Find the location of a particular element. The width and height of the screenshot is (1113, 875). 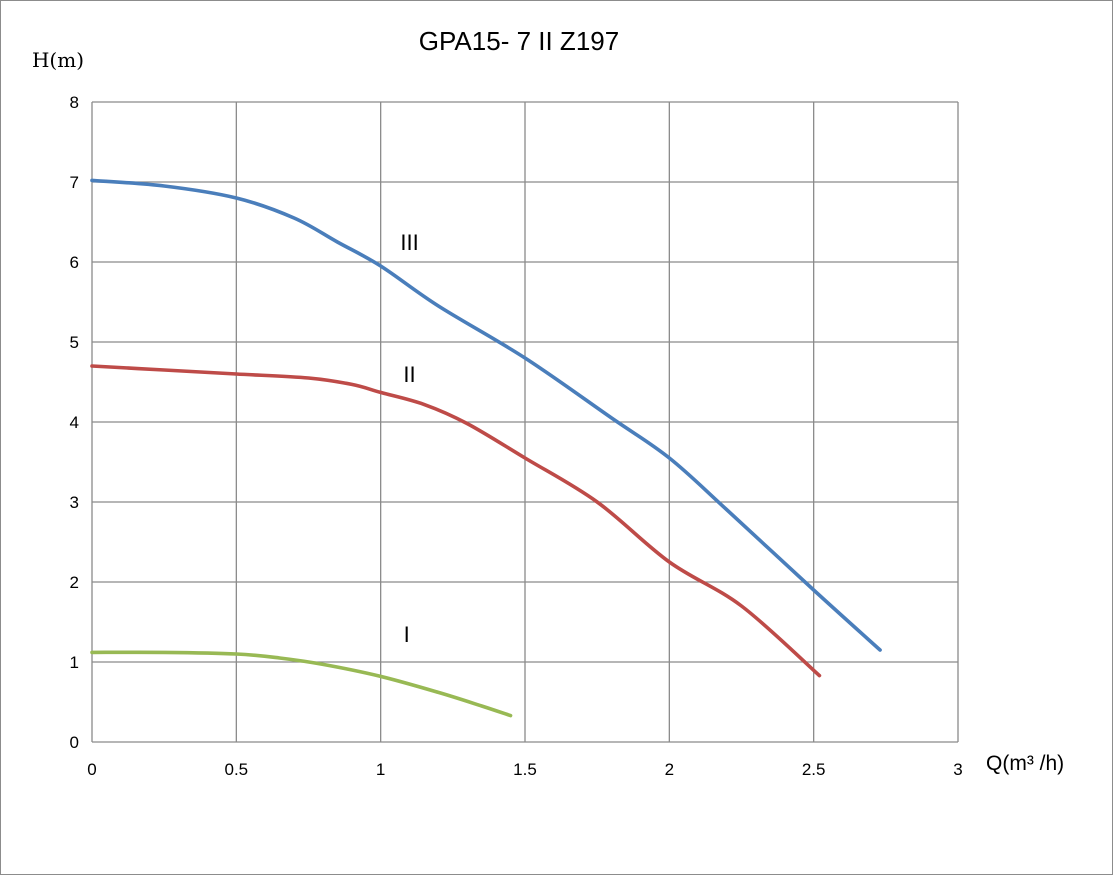

y-tick-label: 8 is located at coordinates (74, 102).